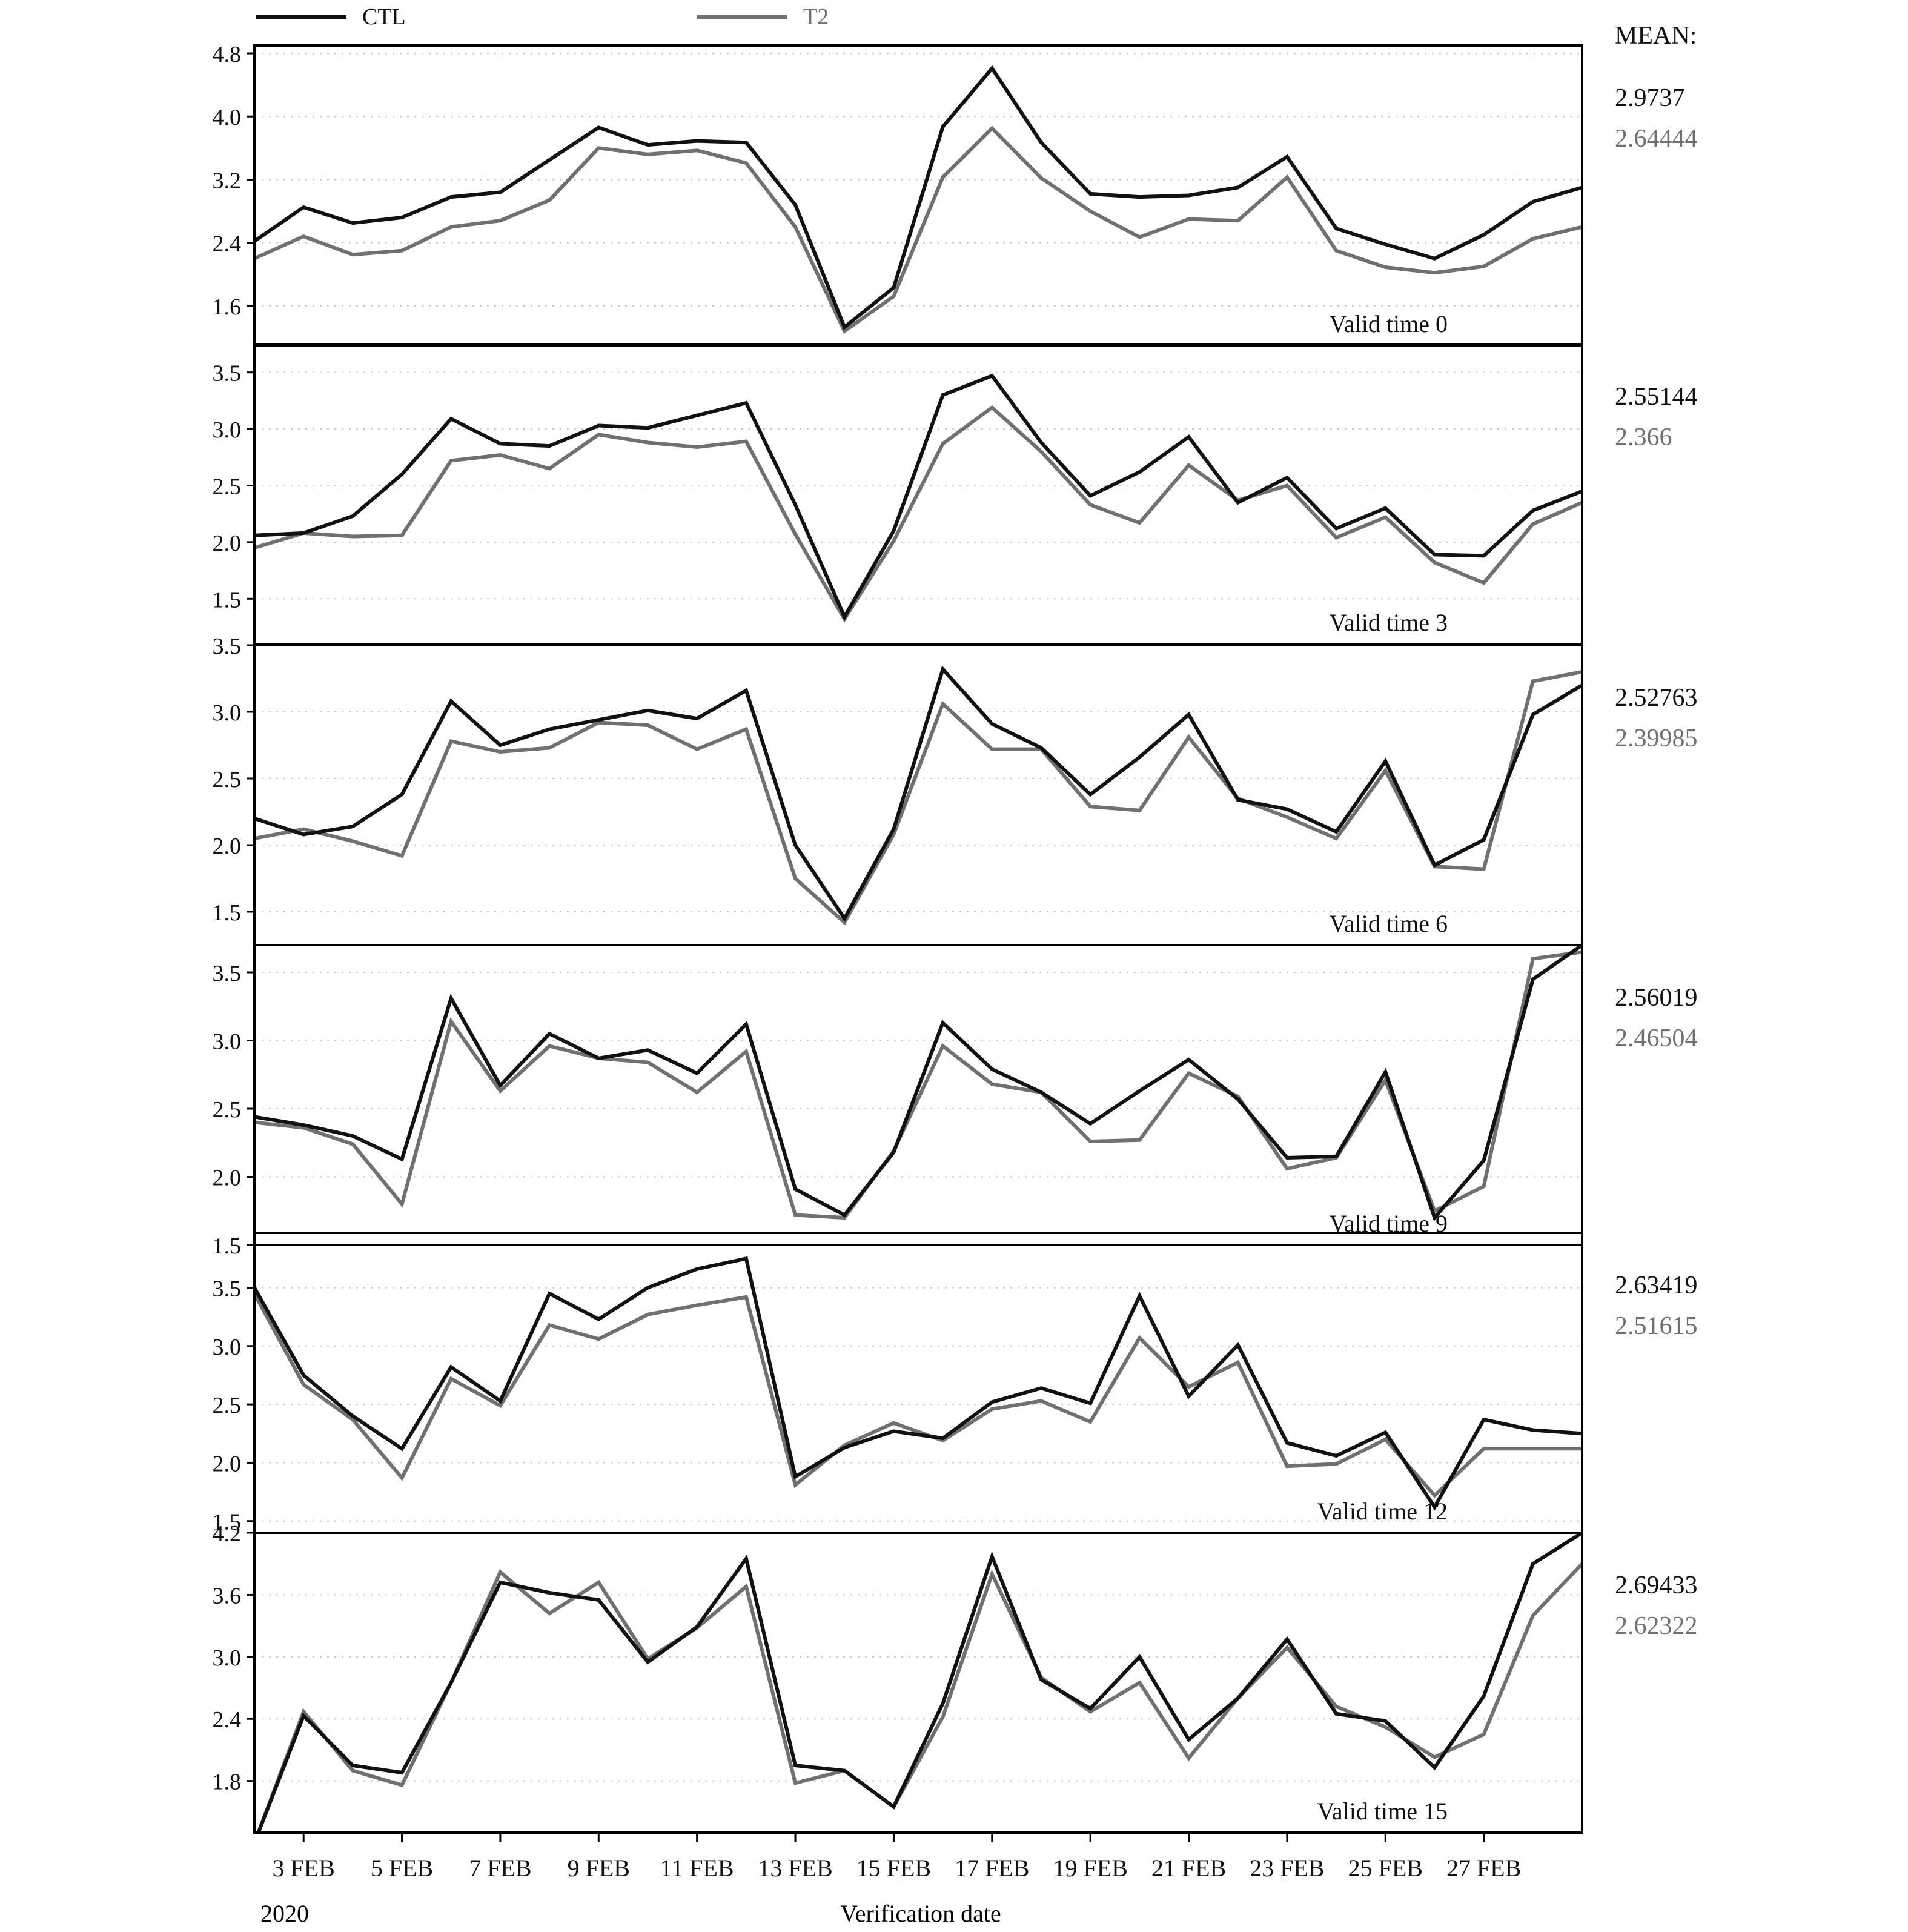 This screenshot has width=1908, height=1932. Describe the element at coordinates (1656, 139) in the screenshot. I see `mean-value-t2: 2.64444` at that location.